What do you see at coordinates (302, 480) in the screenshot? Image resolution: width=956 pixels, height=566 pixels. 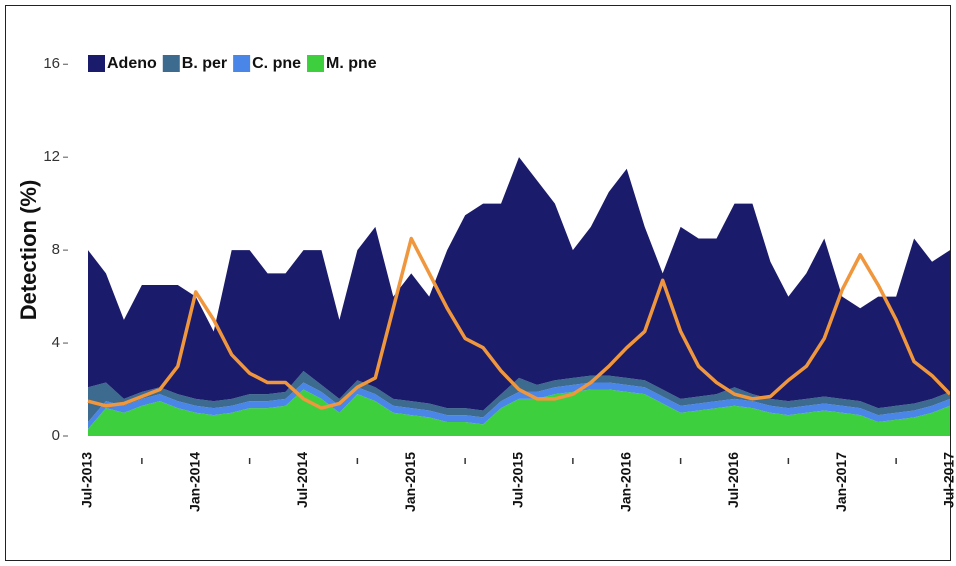 I see `x-tick-label: Jul-2014` at bounding box center [302, 480].